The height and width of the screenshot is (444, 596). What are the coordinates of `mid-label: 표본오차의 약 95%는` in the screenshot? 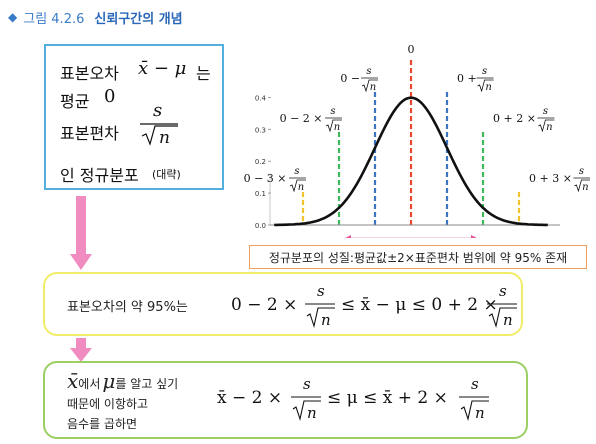 It's located at (127, 307).